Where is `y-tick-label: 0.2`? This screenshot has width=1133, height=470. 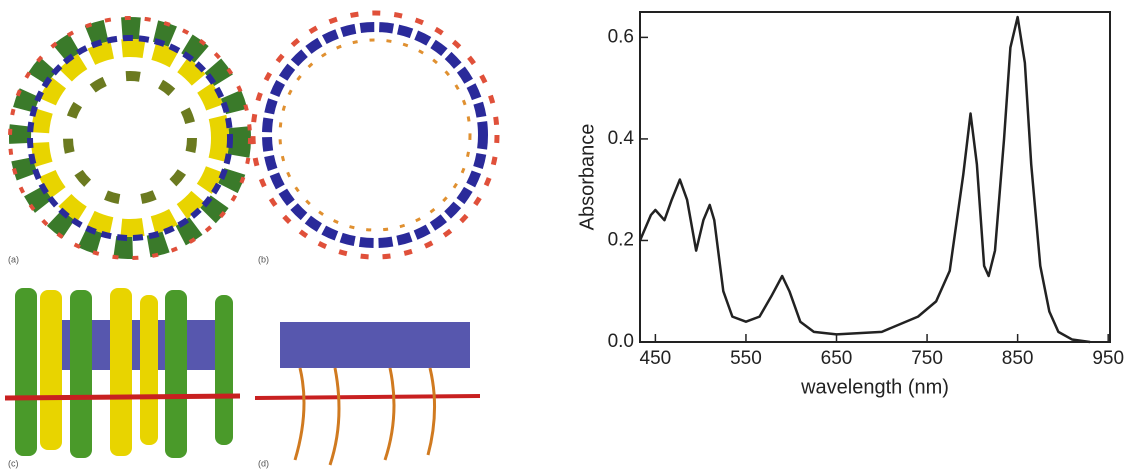
y-tick-label: 0.2 is located at coordinates (621, 239).